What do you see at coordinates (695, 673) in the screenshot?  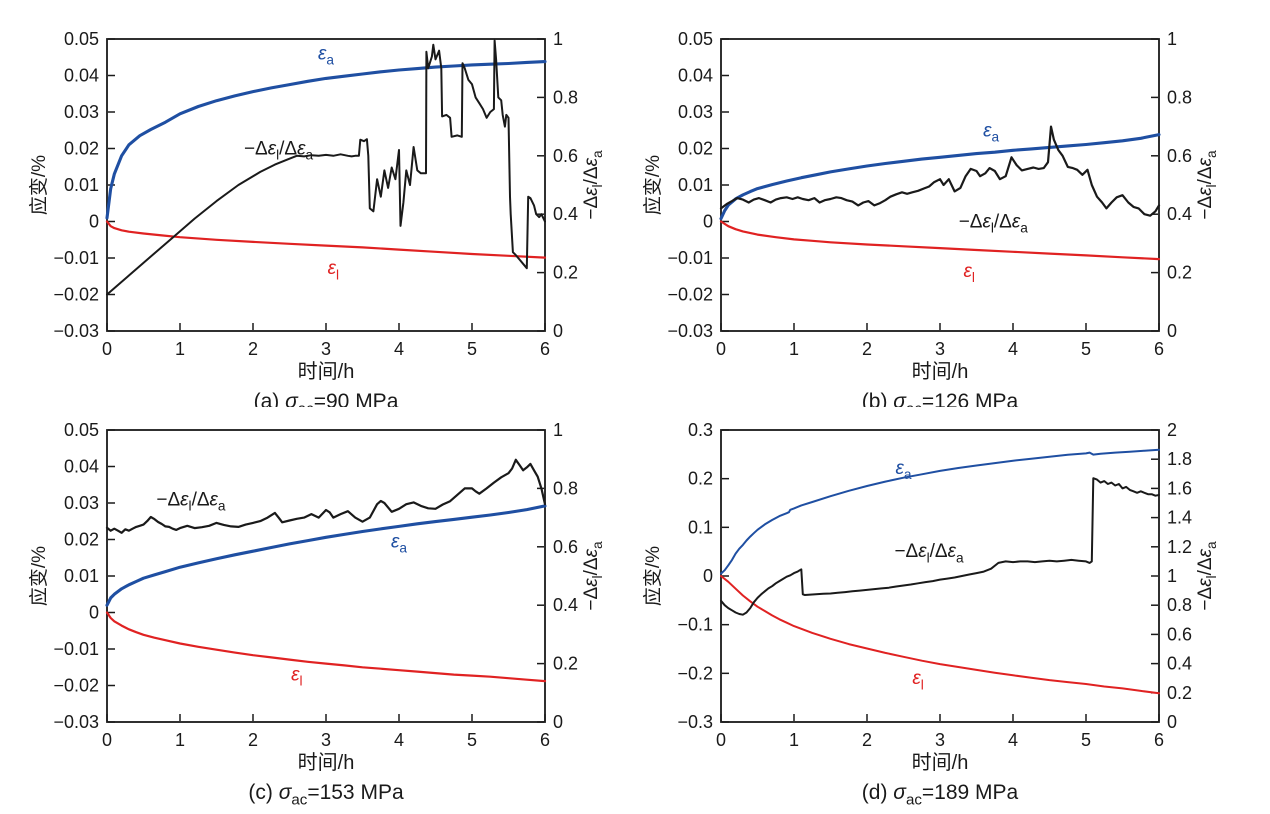 I see `y-left-tick-label: −0.2` at bounding box center [695, 673].